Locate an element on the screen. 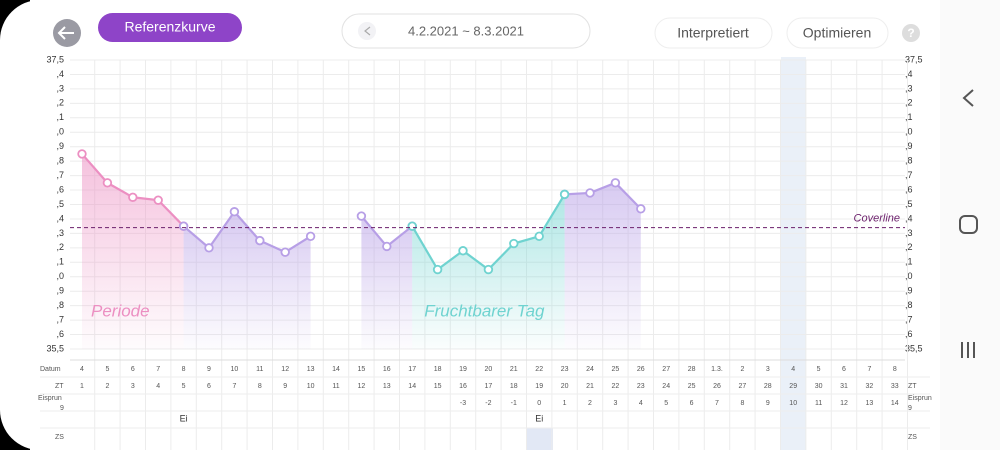  y-tick-label-right: 35,5 is located at coordinates (914, 348).